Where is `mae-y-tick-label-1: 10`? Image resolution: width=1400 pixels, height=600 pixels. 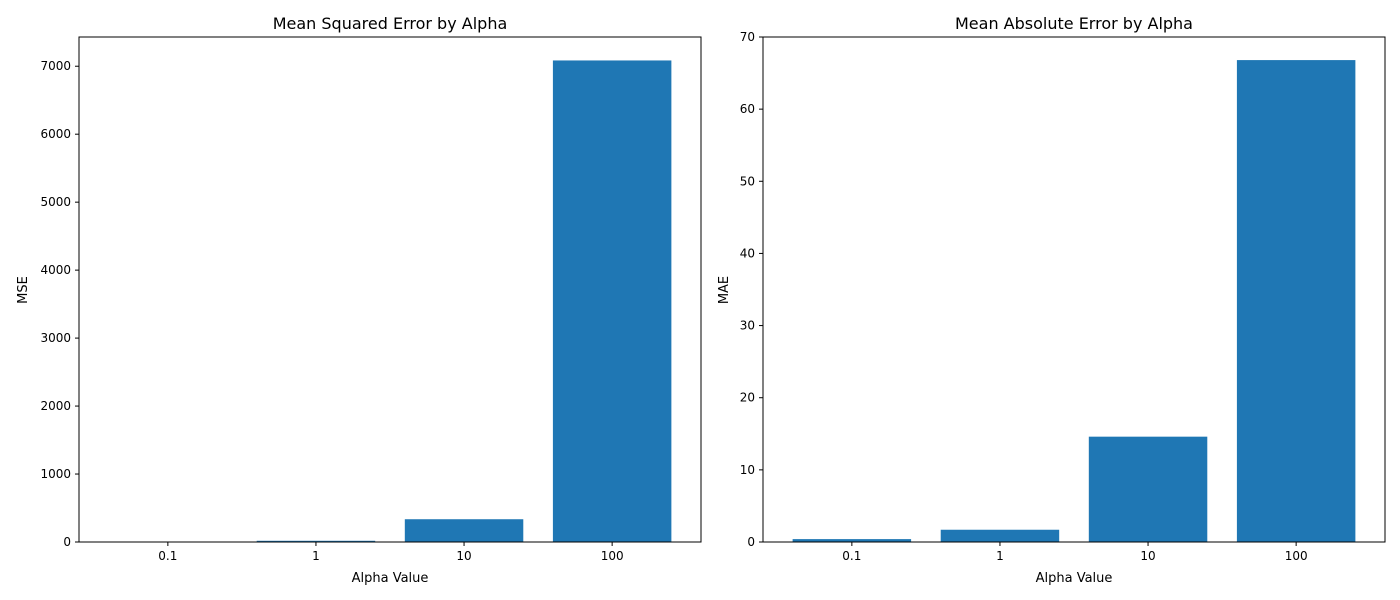
mae-y-tick-label-1: 10 is located at coordinates (747, 470).